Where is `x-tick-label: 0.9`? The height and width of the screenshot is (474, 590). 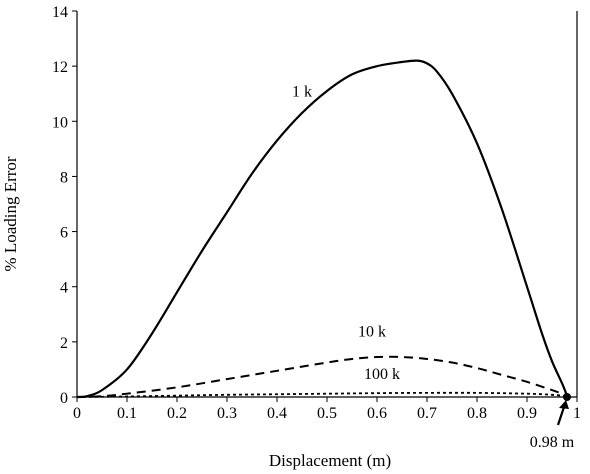
x-tick-label: 0.9 is located at coordinates (527, 413).